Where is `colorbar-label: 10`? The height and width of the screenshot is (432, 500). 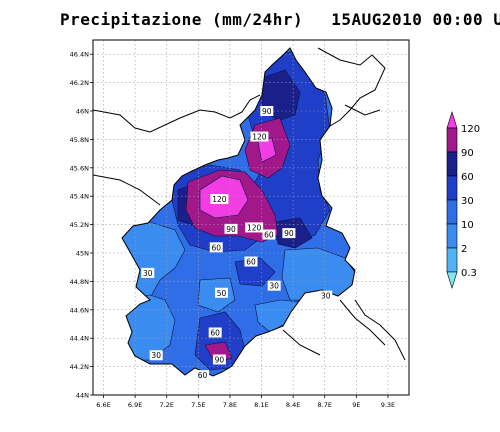
colorbar-label: 10 is located at coordinates (467, 225).